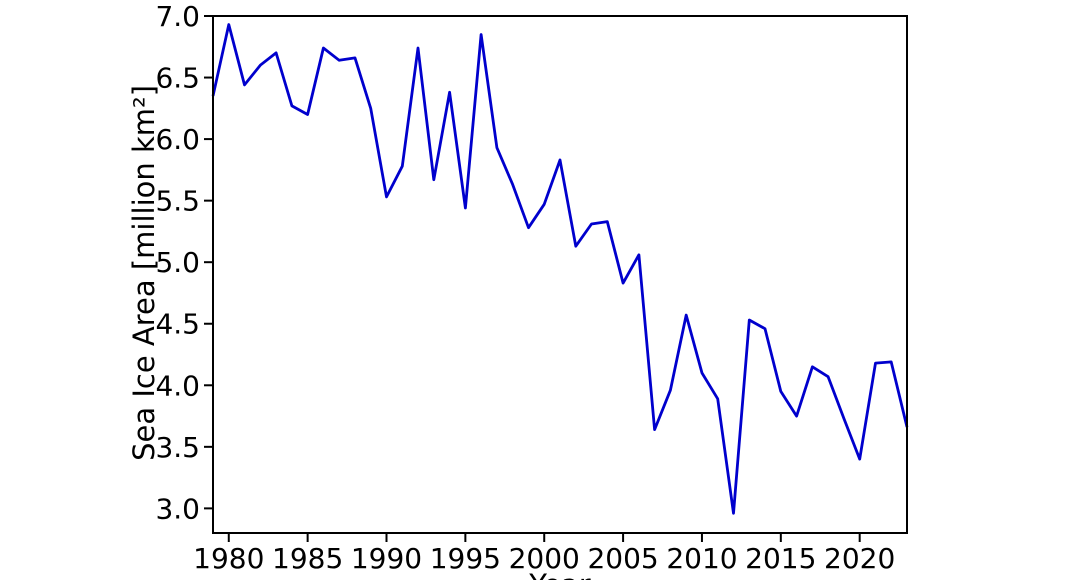 Image resolution: width=1068 pixels, height=580 pixels. I want to click on x-tick-label-1990: 1990, so click(386, 558).